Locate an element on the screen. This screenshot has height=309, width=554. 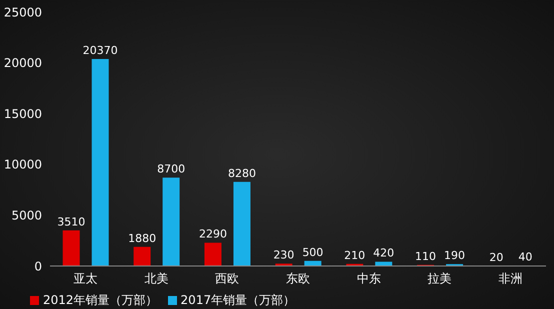
legend-label: 2017年销量（万部） is located at coordinates (238, 300).